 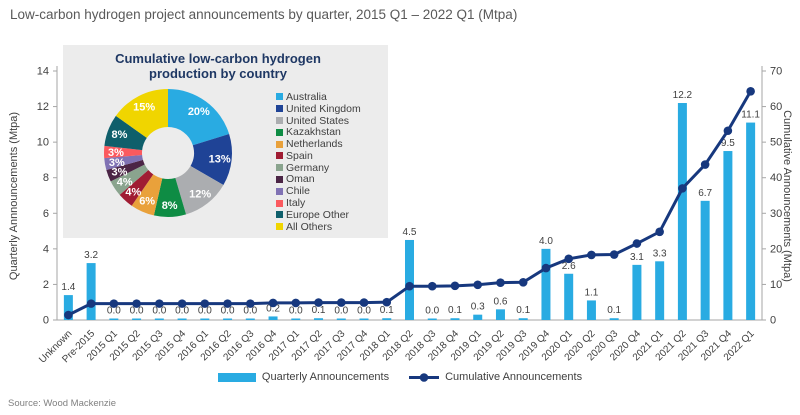 I want to click on left-tick-label: 10, so click(x=43, y=143).